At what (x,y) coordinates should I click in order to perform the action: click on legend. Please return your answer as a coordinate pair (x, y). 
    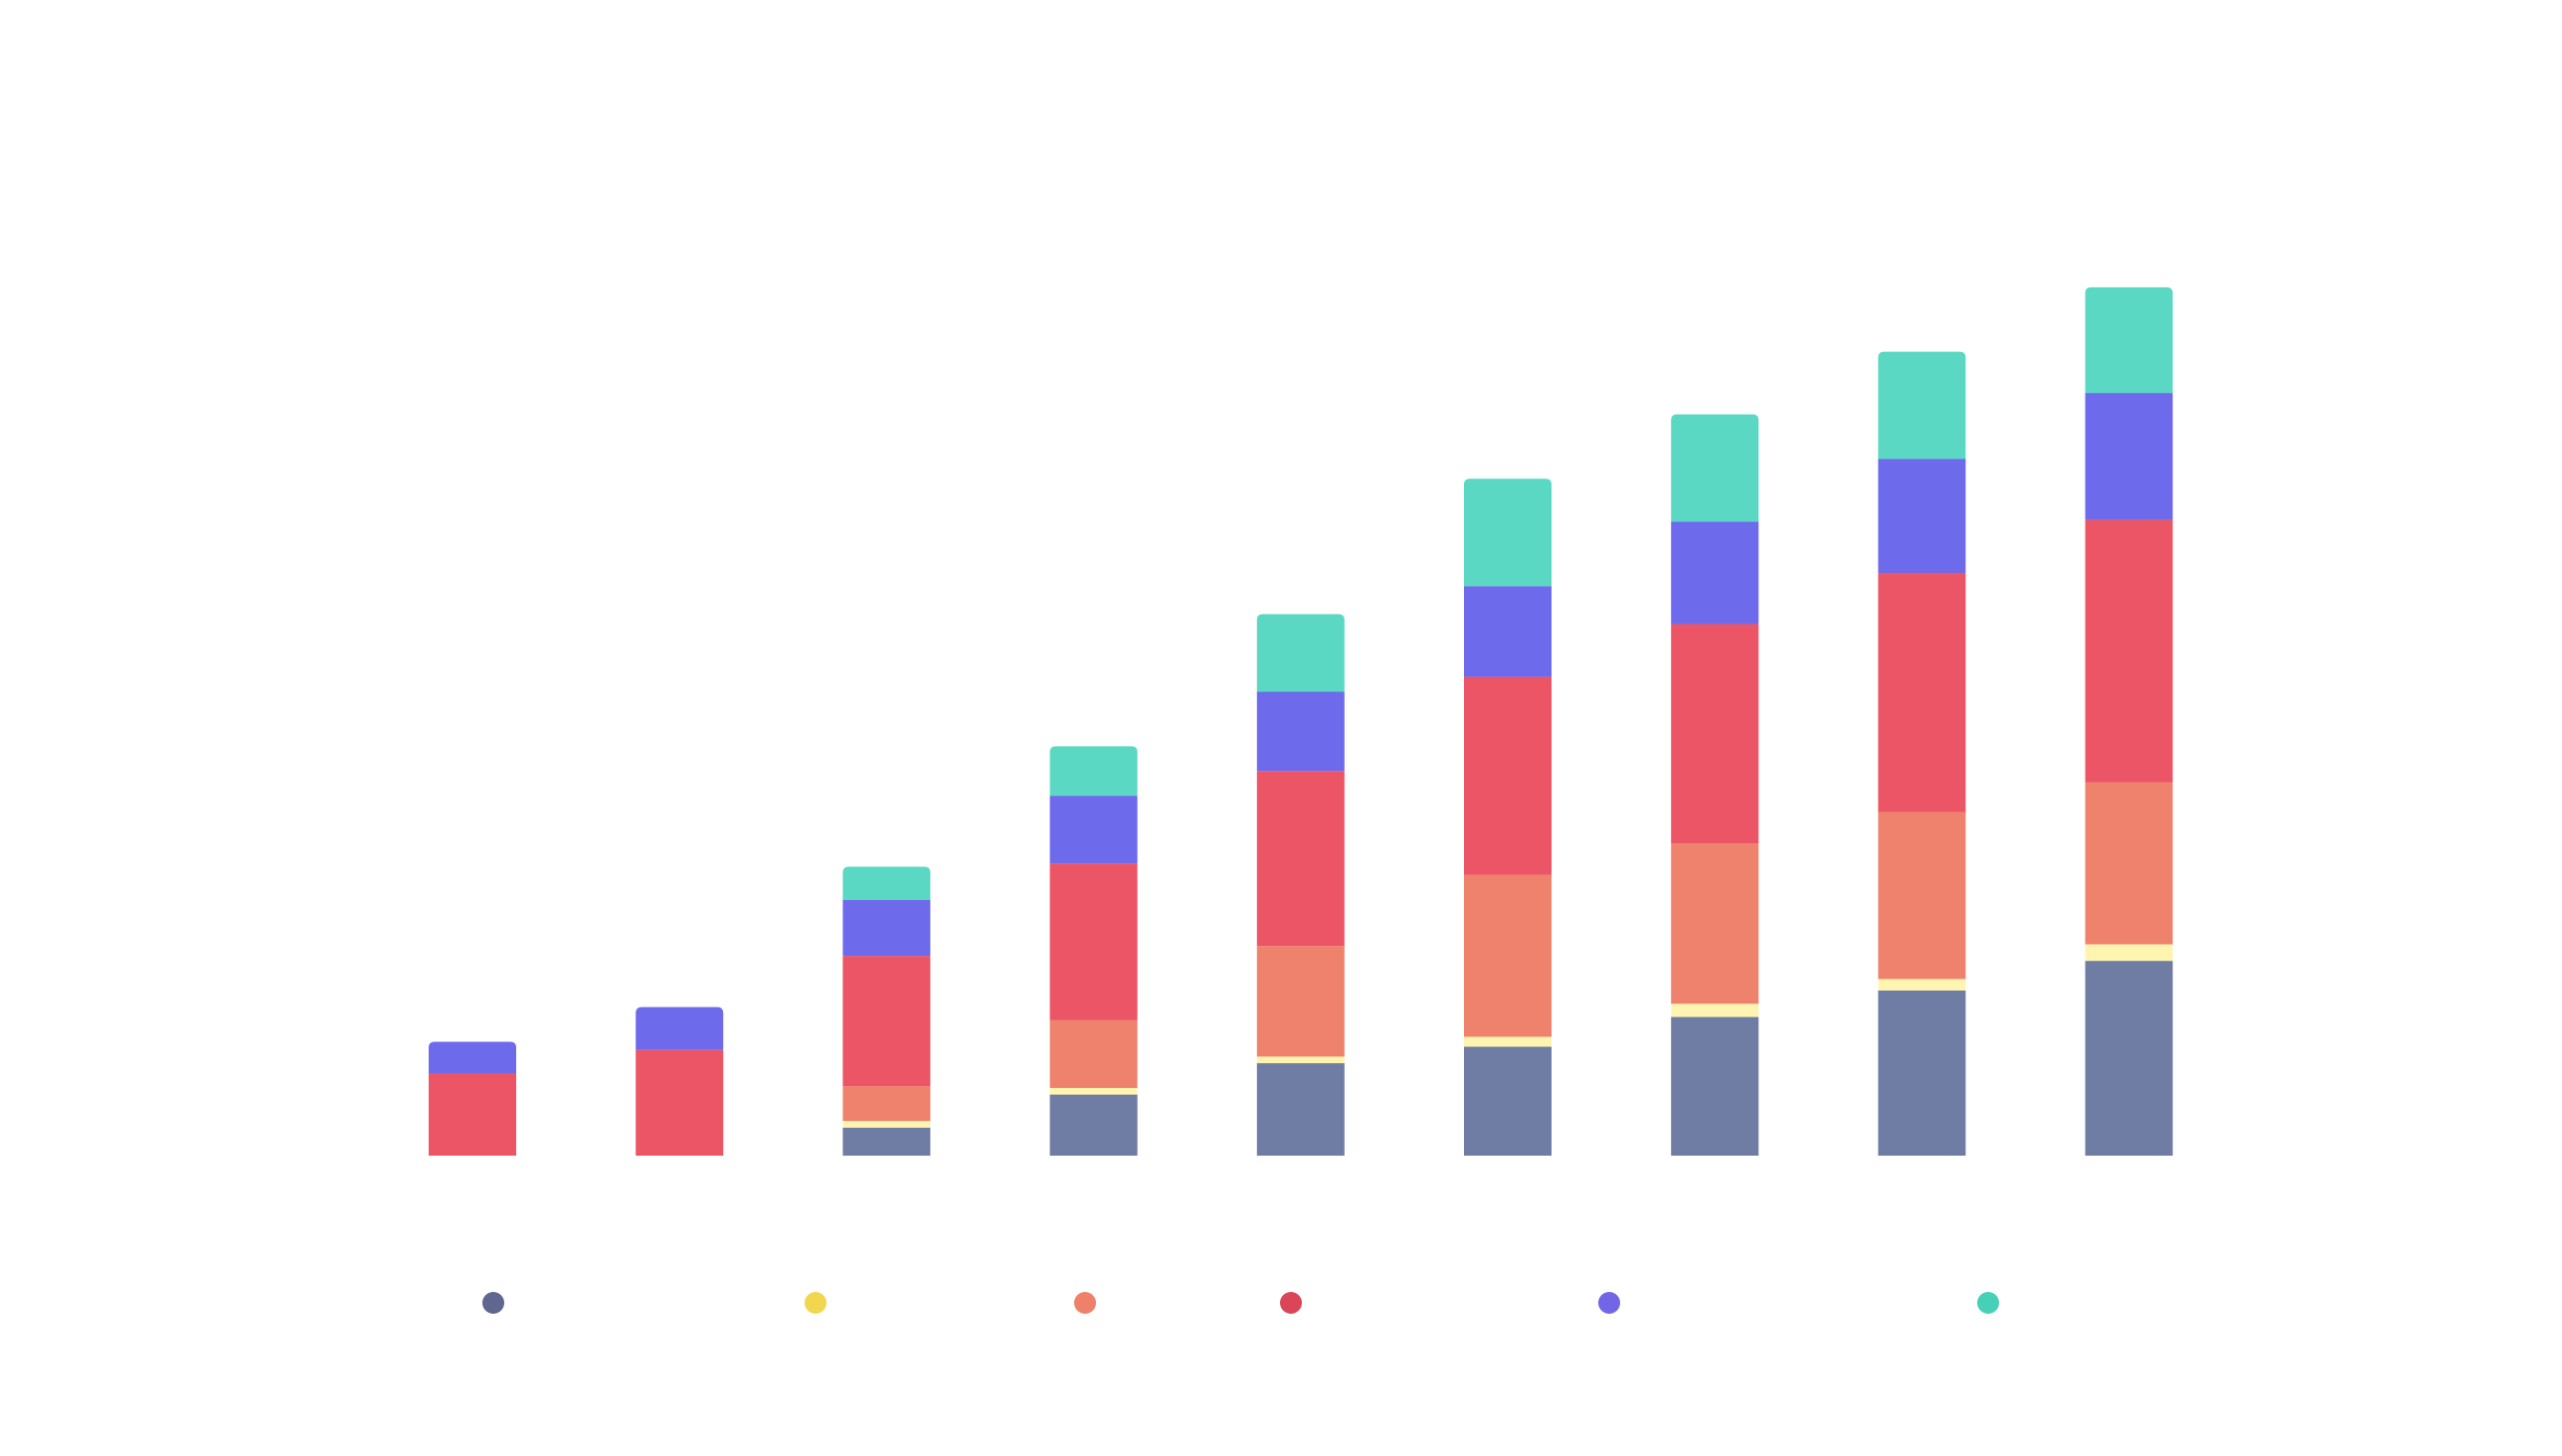
    Looking at the image, I should click on (1240, 1303).